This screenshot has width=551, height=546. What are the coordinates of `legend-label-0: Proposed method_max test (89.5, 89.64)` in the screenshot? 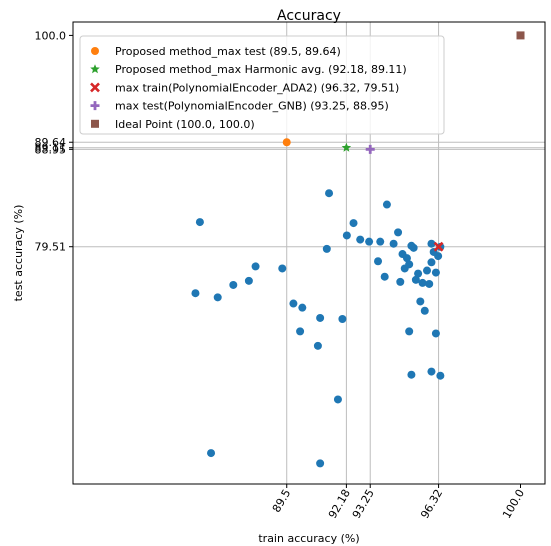 It's located at (228, 51).